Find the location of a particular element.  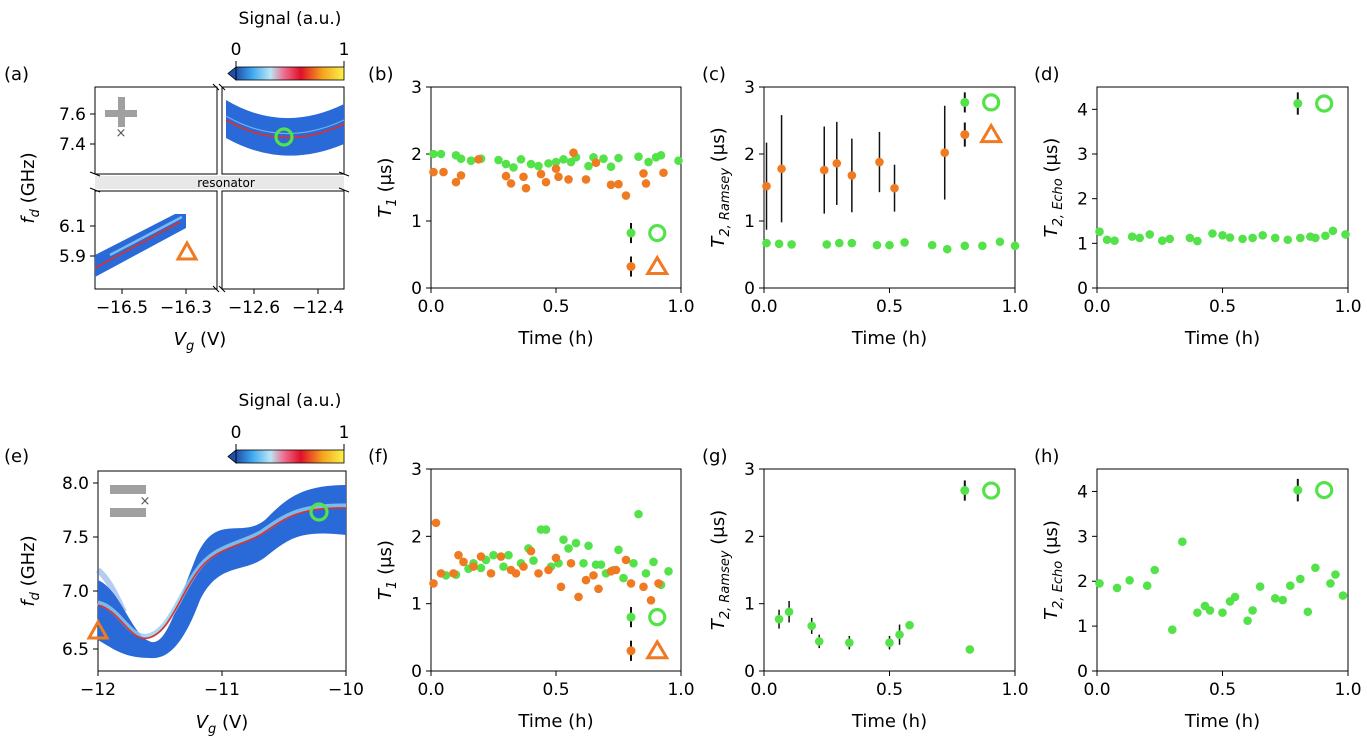

colorbar-title: Signal (a.u.) is located at coordinates (290, 19).